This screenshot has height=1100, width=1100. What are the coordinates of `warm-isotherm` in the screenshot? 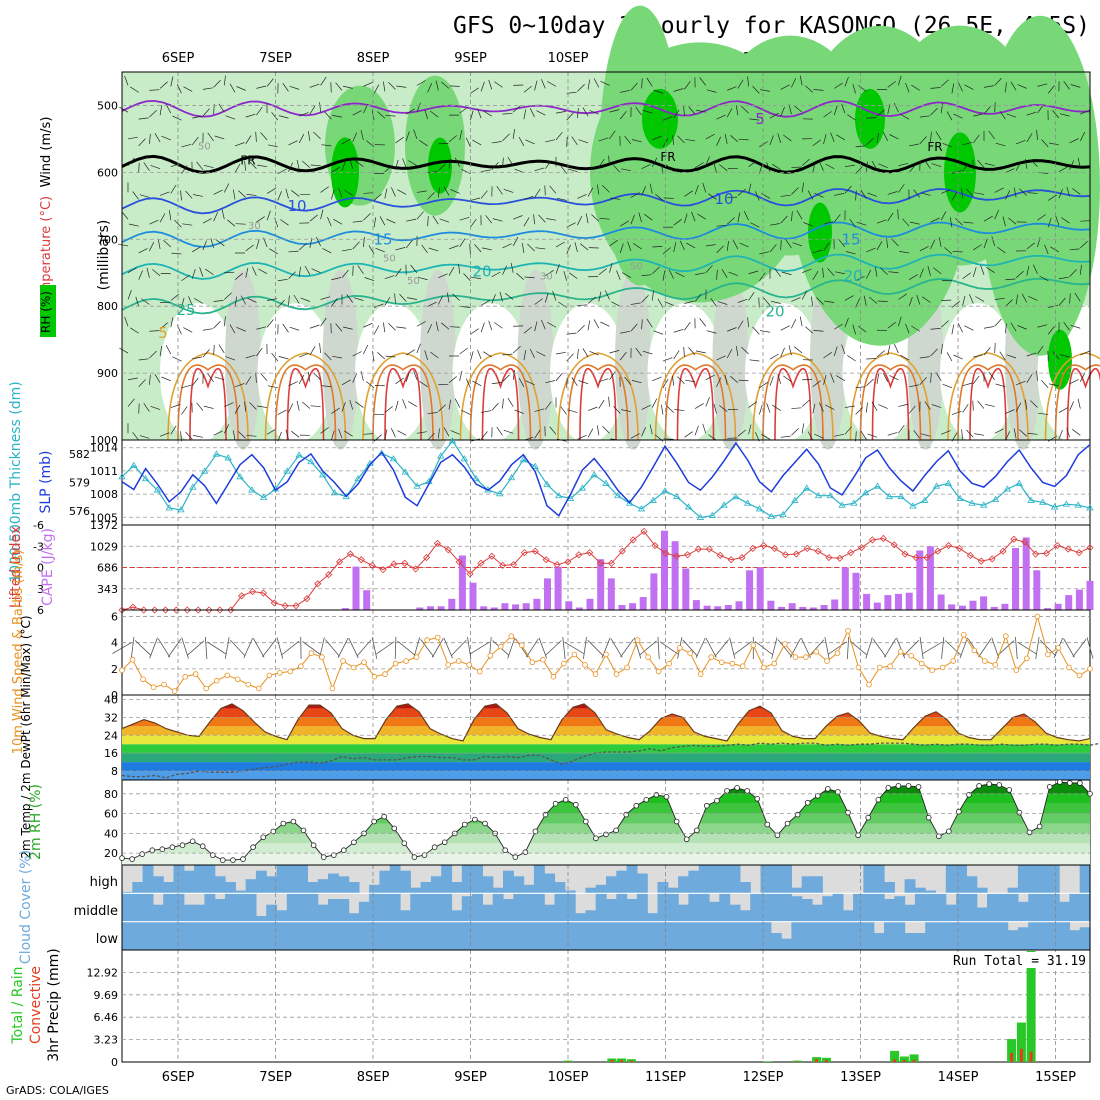 It's located at (500, 402).